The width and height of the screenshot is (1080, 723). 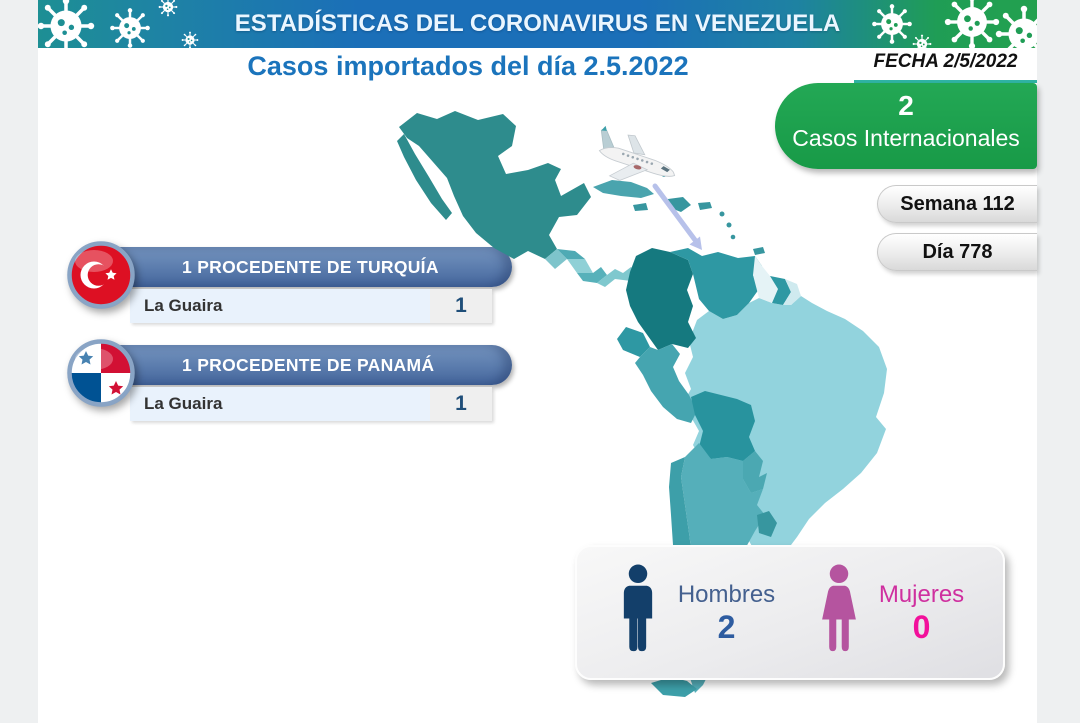 I want to click on women-group: Mujeres 0, so click(x=890, y=613).